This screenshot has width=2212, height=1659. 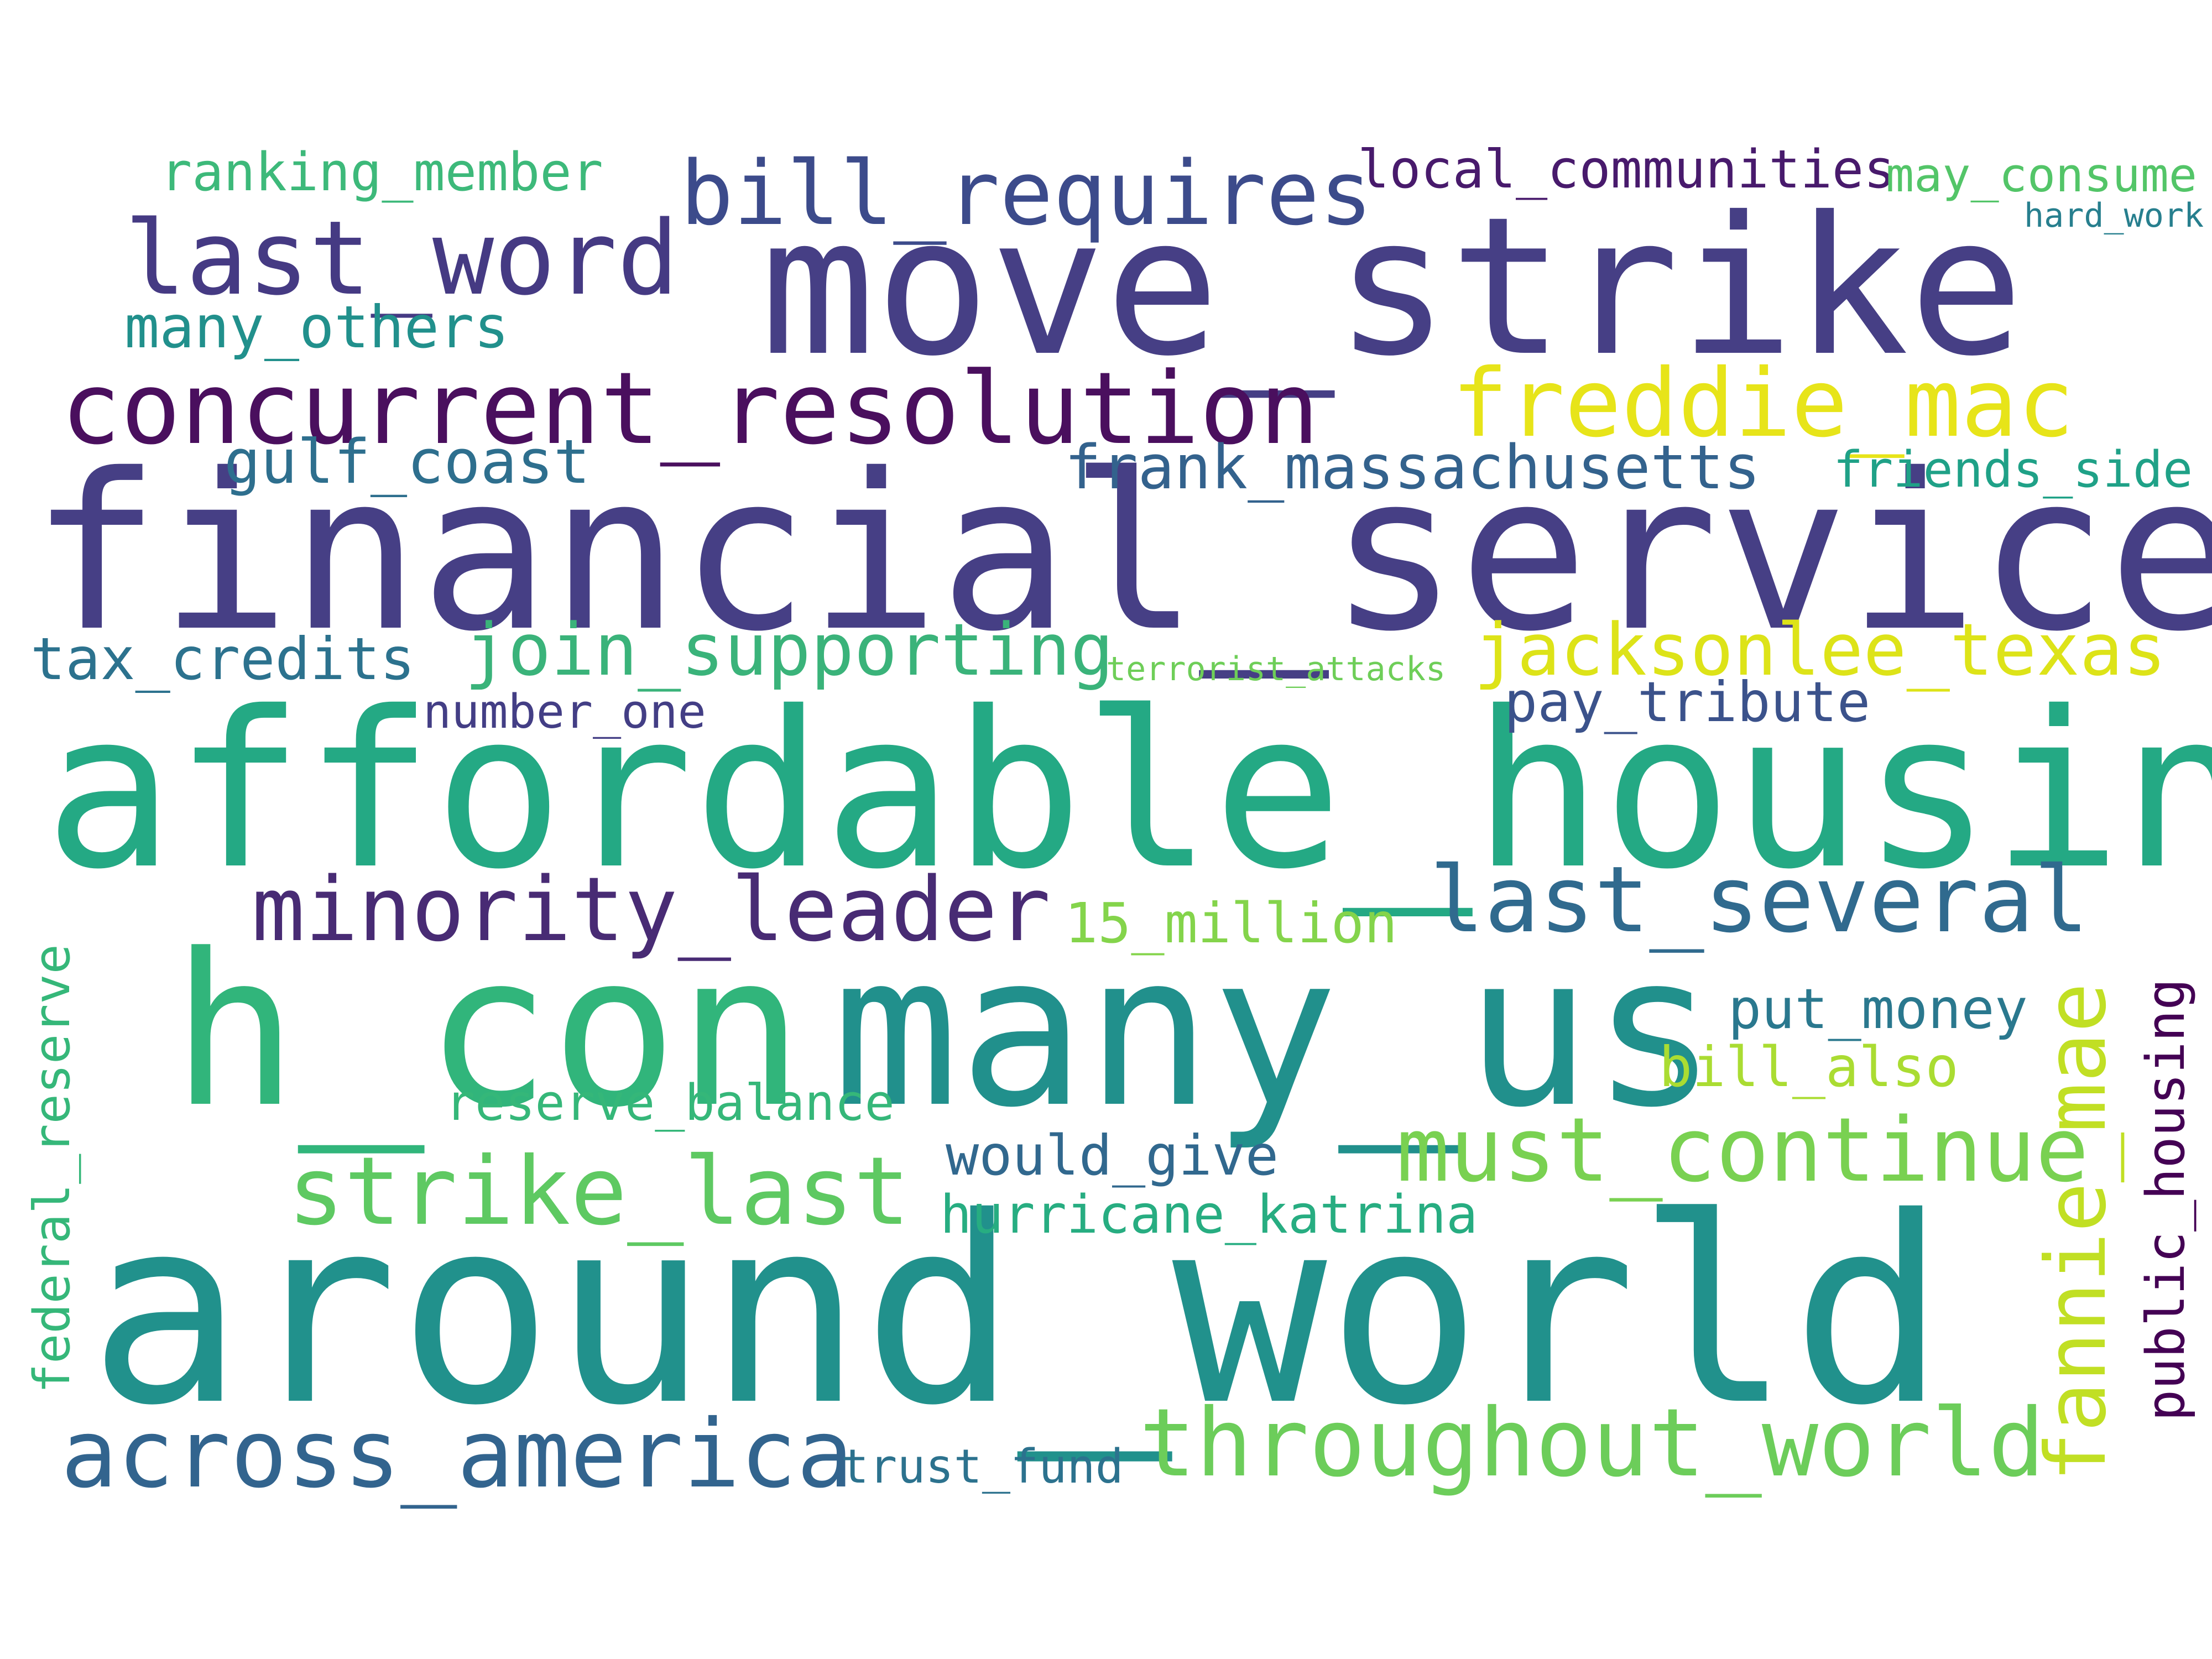 I want to click on word-bill-requires: bill_requires, so click(x=1026, y=193).